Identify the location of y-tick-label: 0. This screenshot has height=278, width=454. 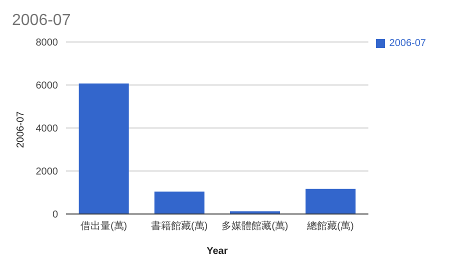
(55, 215).